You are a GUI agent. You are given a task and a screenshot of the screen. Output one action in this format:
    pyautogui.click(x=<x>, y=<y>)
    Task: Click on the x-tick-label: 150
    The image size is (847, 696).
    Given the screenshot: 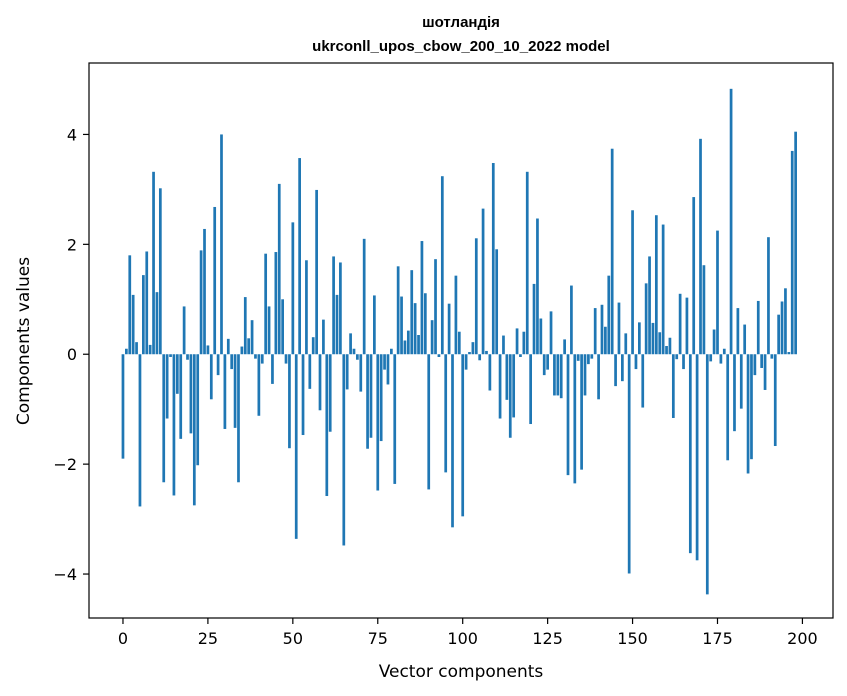 What is the action you would take?
    pyautogui.click(x=632, y=638)
    